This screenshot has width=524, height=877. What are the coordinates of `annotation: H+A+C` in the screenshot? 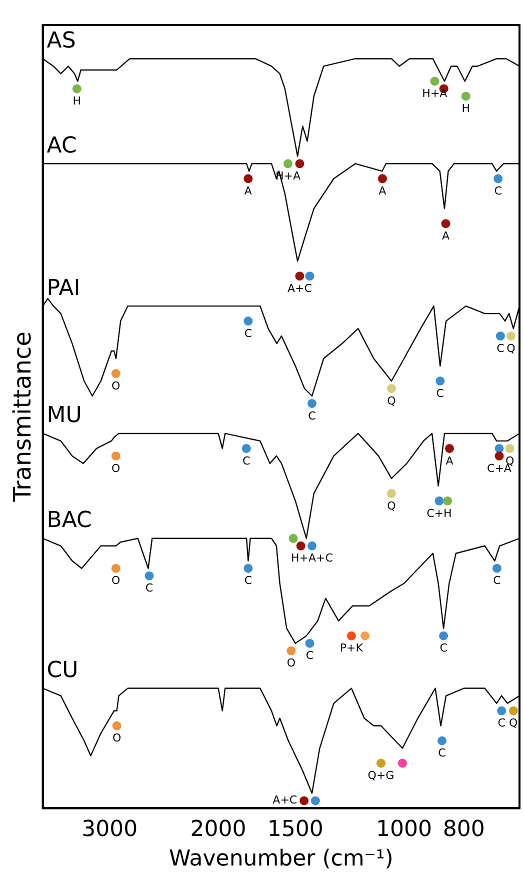 It's located at (312, 558).